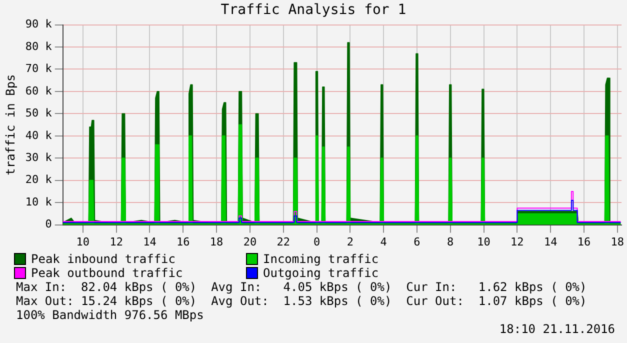 The image size is (627, 343). What do you see at coordinates (316, 241) in the screenshot?
I see `x-tick-label: 0` at bounding box center [316, 241].